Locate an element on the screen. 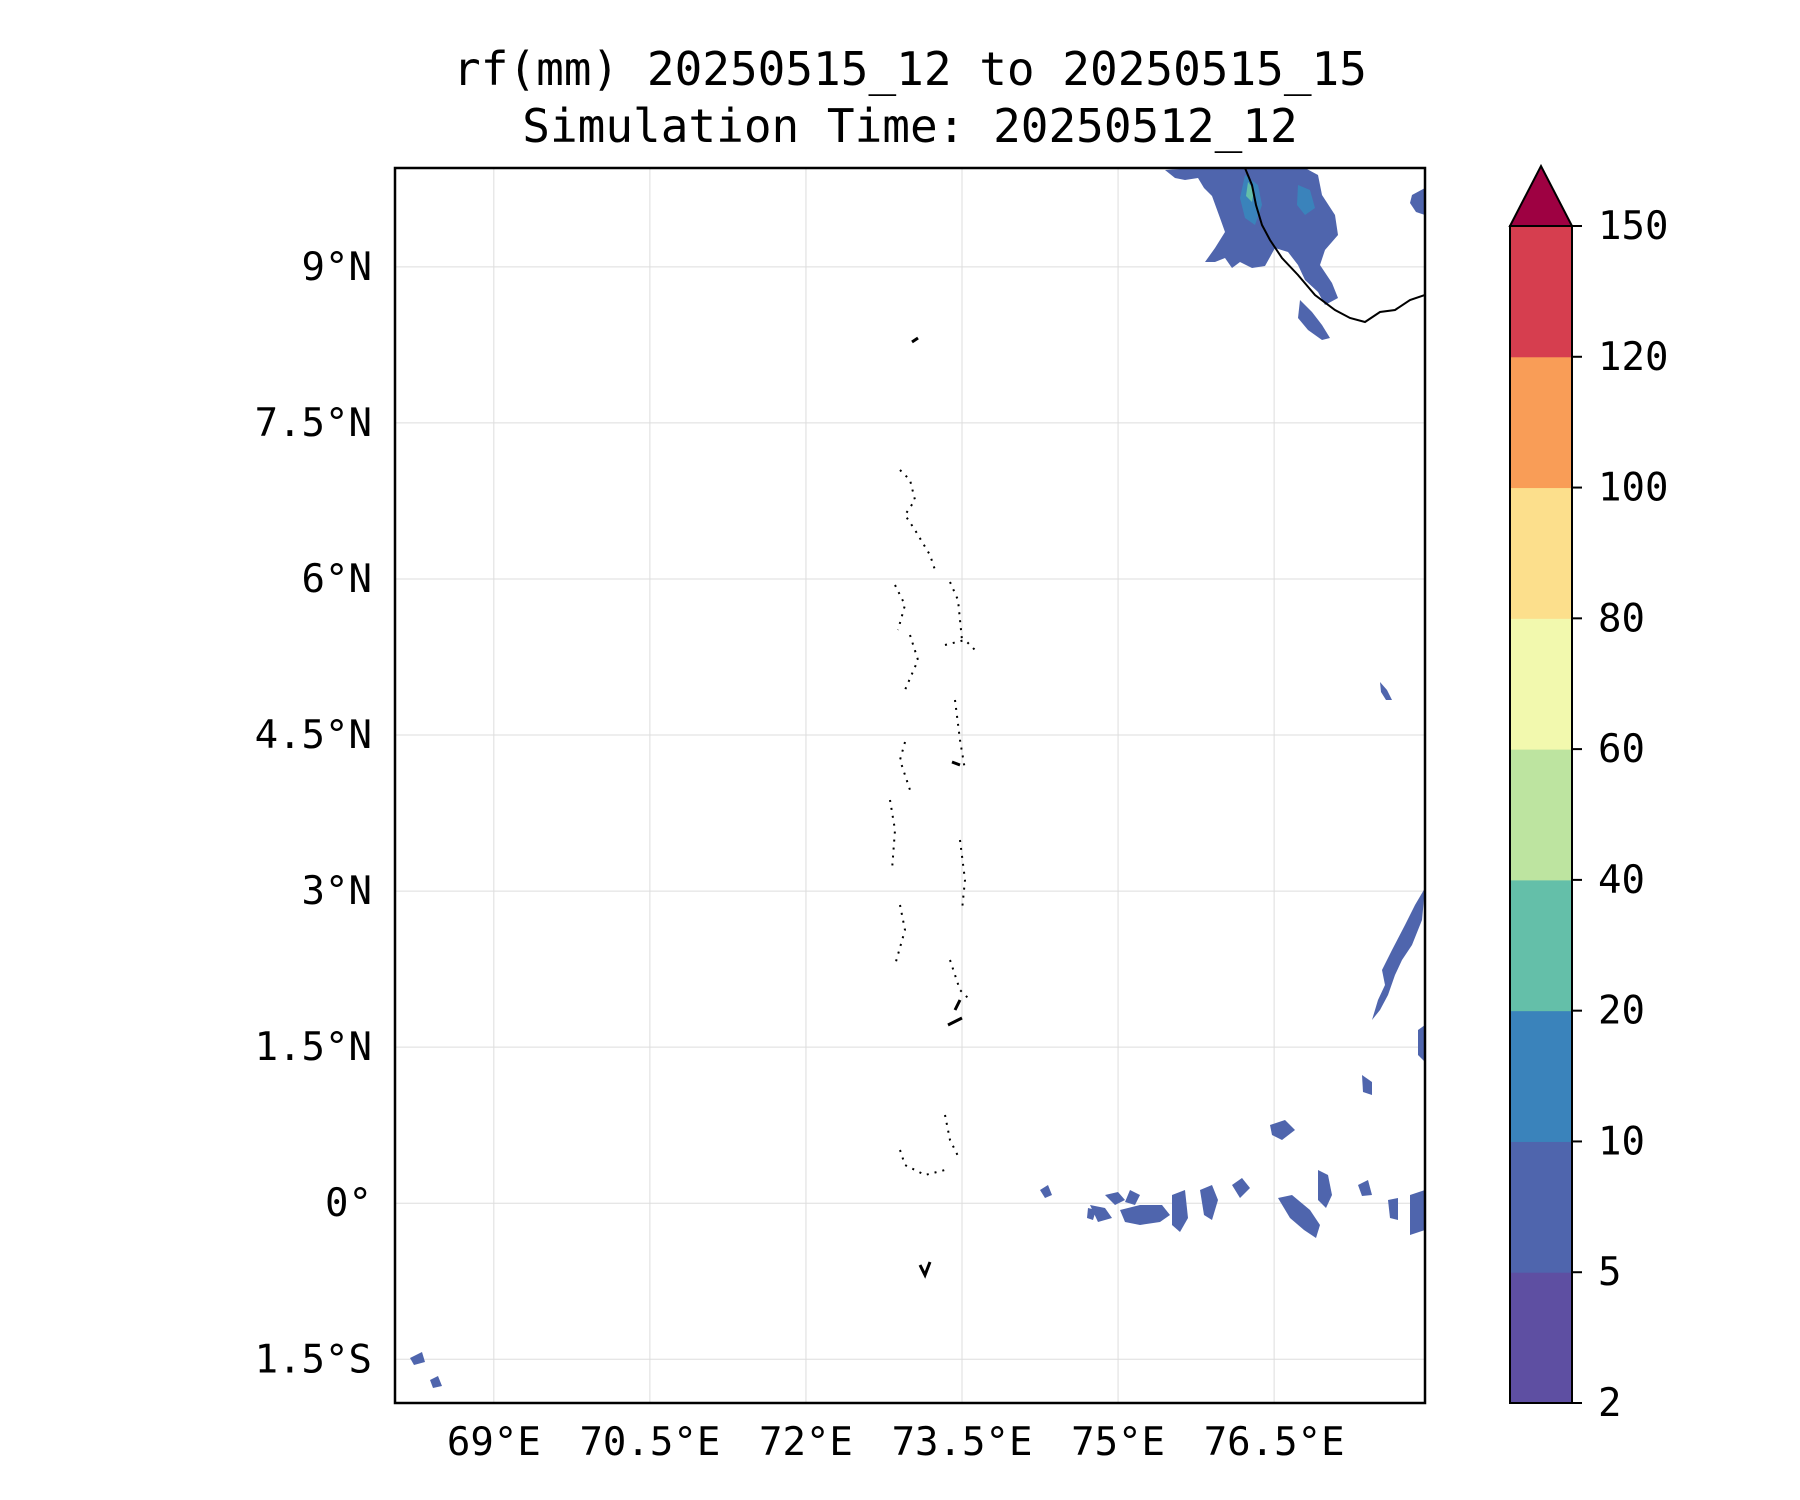 The width and height of the screenshot is (1800, 1500). lat-tick-label: 6°N is located at coordinates (337, 579).